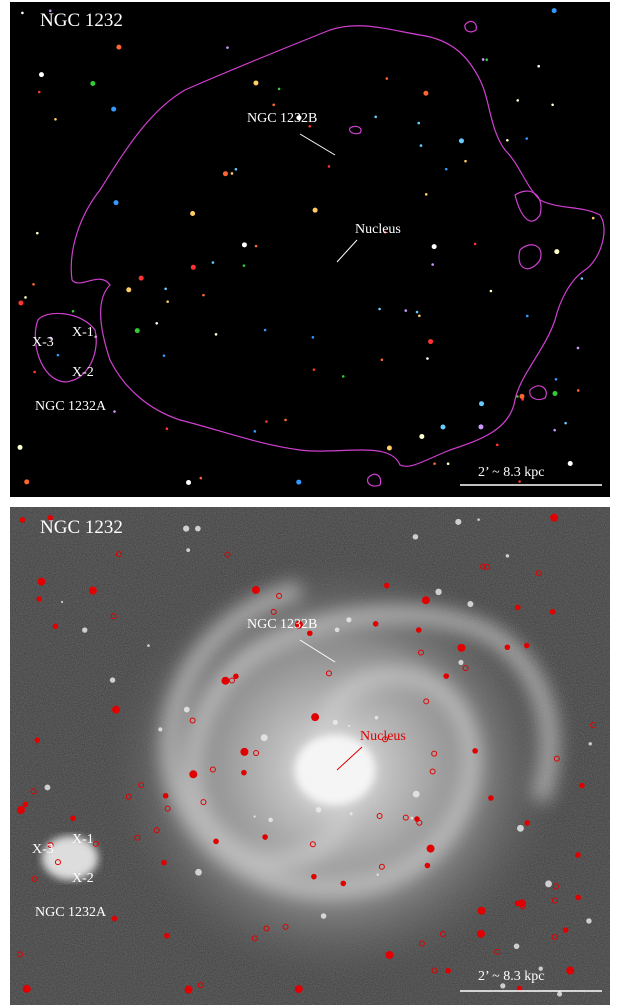  Describe the element at coordinates (81, 527) in the screenshot. I see `panel-title: NGC 1232` at that location.